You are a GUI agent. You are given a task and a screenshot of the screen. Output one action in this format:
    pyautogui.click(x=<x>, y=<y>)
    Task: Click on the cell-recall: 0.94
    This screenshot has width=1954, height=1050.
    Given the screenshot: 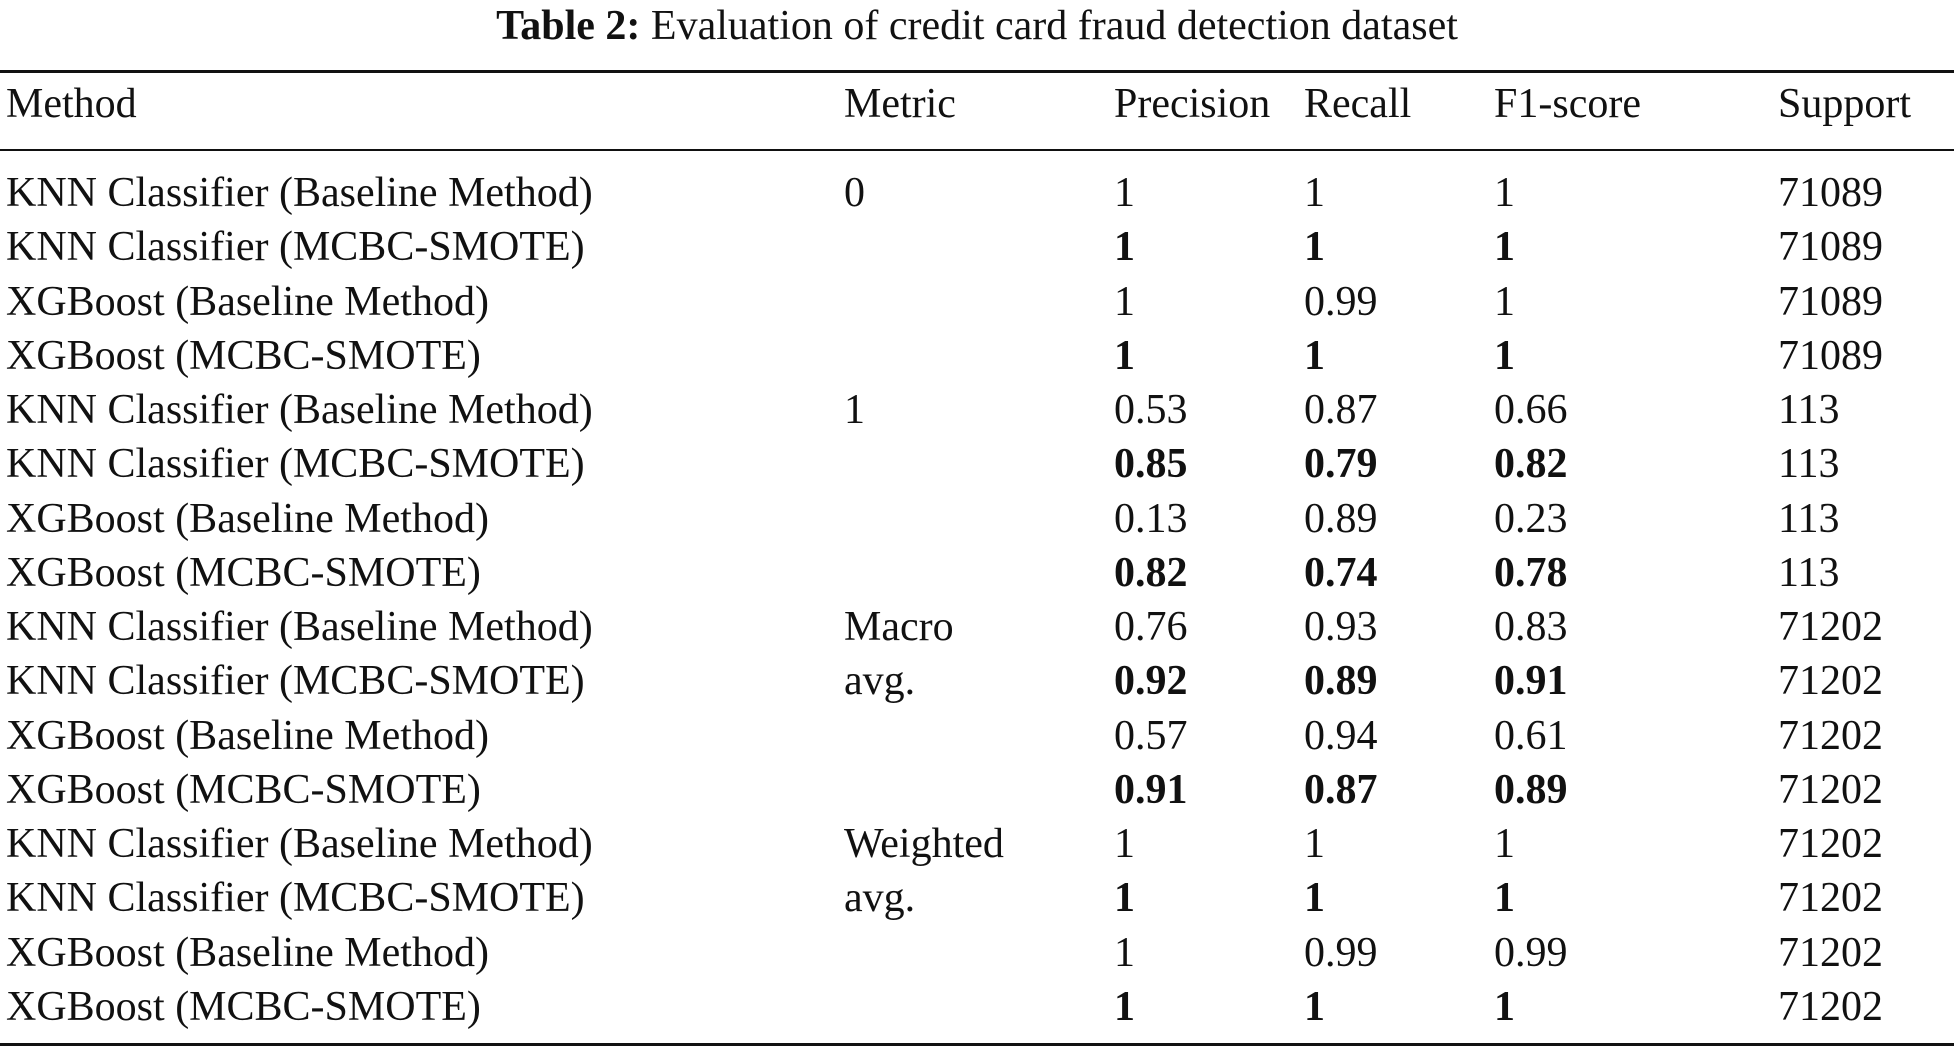 What is the action you would take?
    pyautogui.click(x=1341, y=736)
    